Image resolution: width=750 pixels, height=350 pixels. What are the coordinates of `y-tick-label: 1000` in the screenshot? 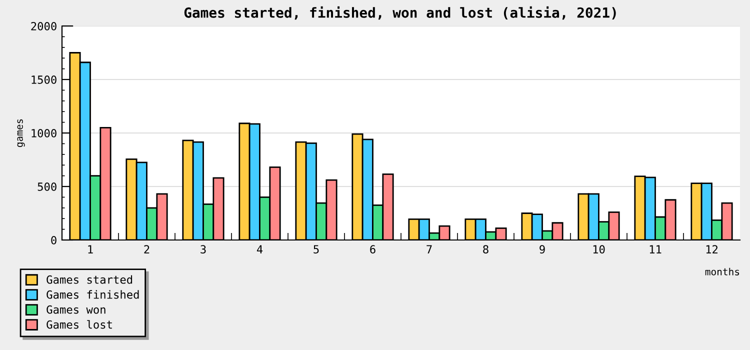 It's located at (44, 133).